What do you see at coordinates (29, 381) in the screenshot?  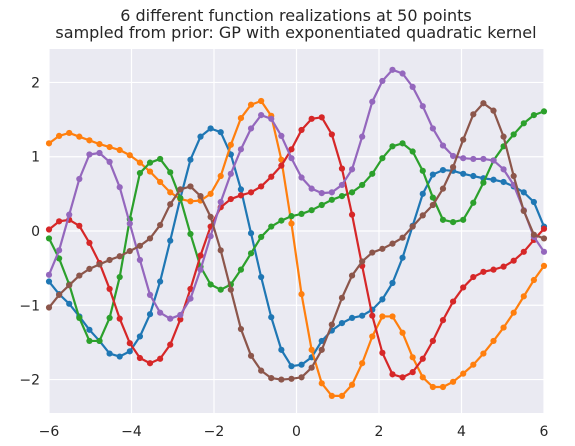 I see `y-tick-label: −2` at bounding box center [29, 381].